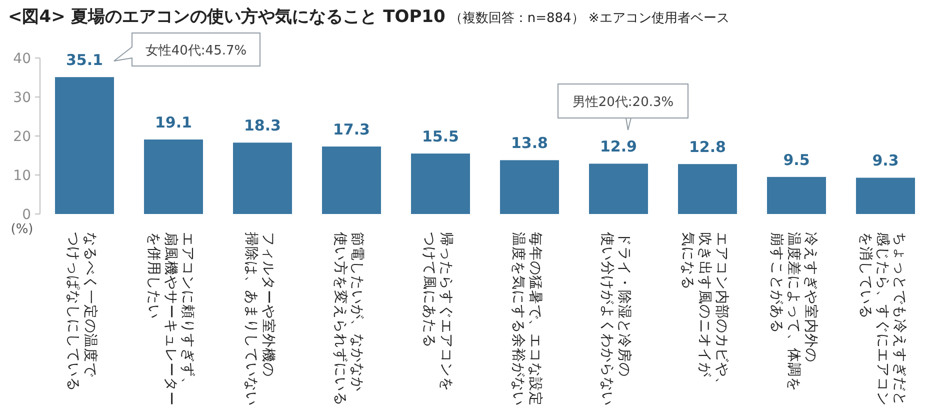  Describe the element at coordinates (589, 18) in the screenshot. I see `chart-subtitle: （複数回答：n=884） ※エアコン使用者ベース` at that location.